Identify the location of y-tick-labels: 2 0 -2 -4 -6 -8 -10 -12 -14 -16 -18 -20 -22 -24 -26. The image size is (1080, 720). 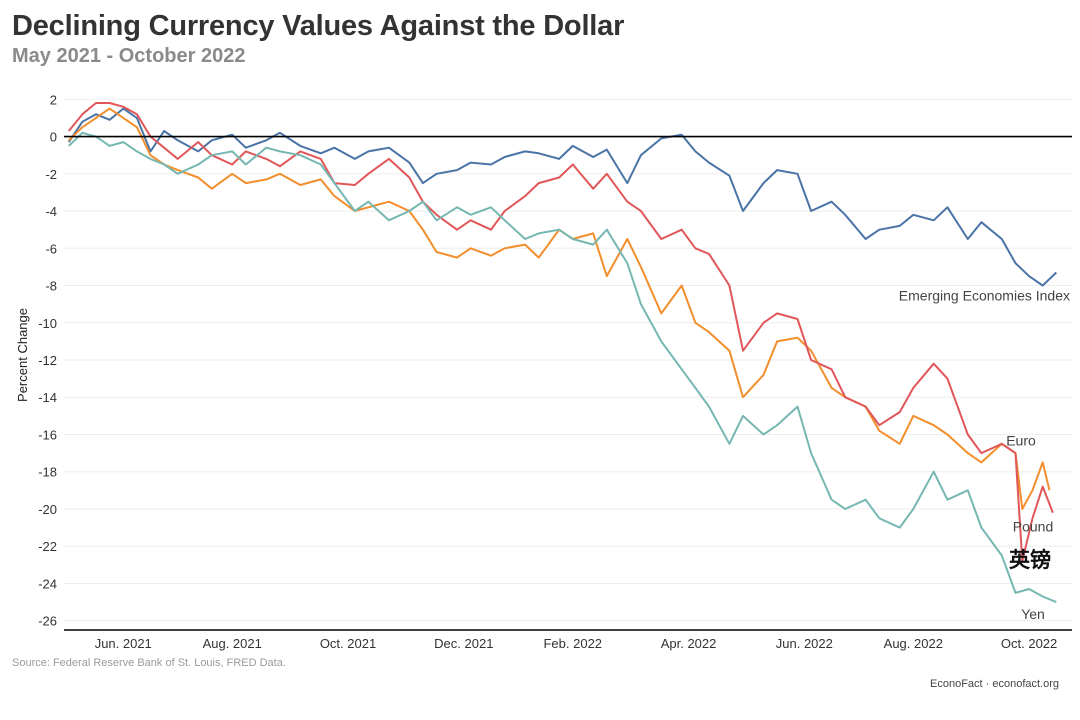
(47, 360).